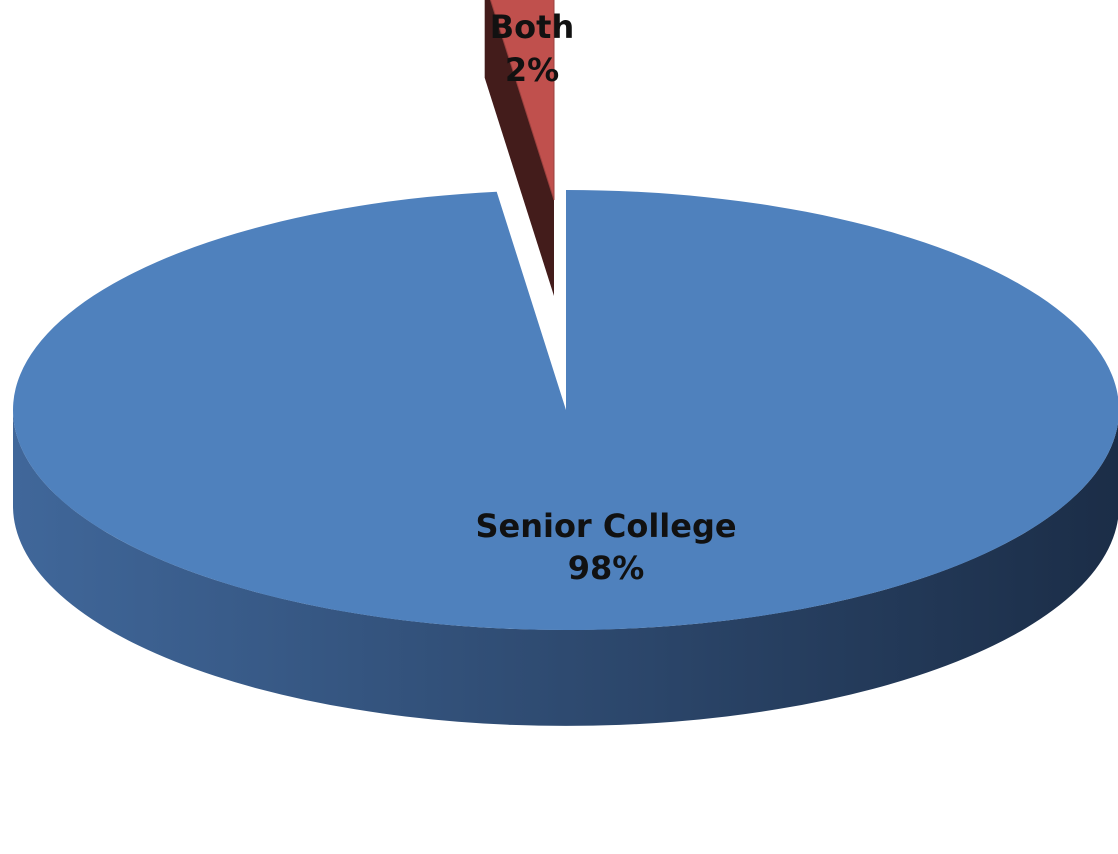  What do you see at coordinates (532, 70) in the screenshot?
I see `data-label-both-percent: 2%` at bounding box center [532, 70].